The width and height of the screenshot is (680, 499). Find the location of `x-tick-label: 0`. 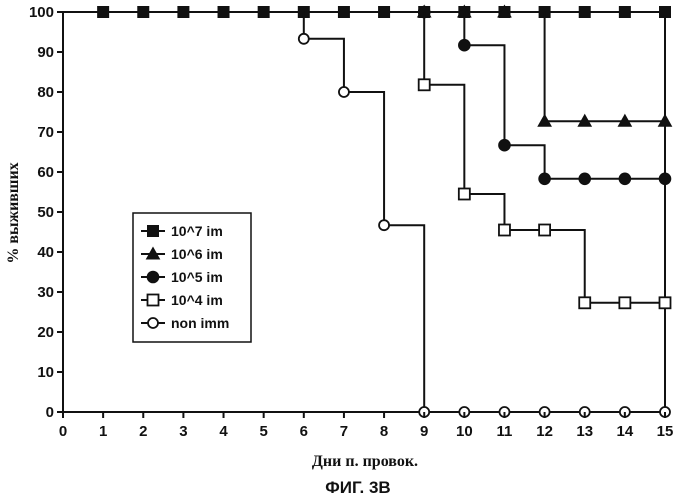

x-tick-label: 0 is located at coordinates (63, 431).